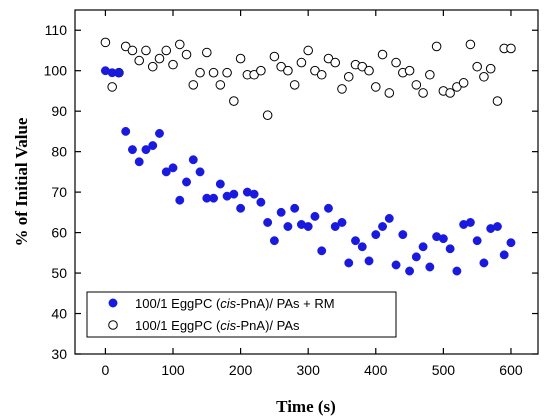 This screenshot has width=550, height=420. Describe the element at coordinates (376, 370) in the screenshot. I see `x-tick-label: 400` at that location.